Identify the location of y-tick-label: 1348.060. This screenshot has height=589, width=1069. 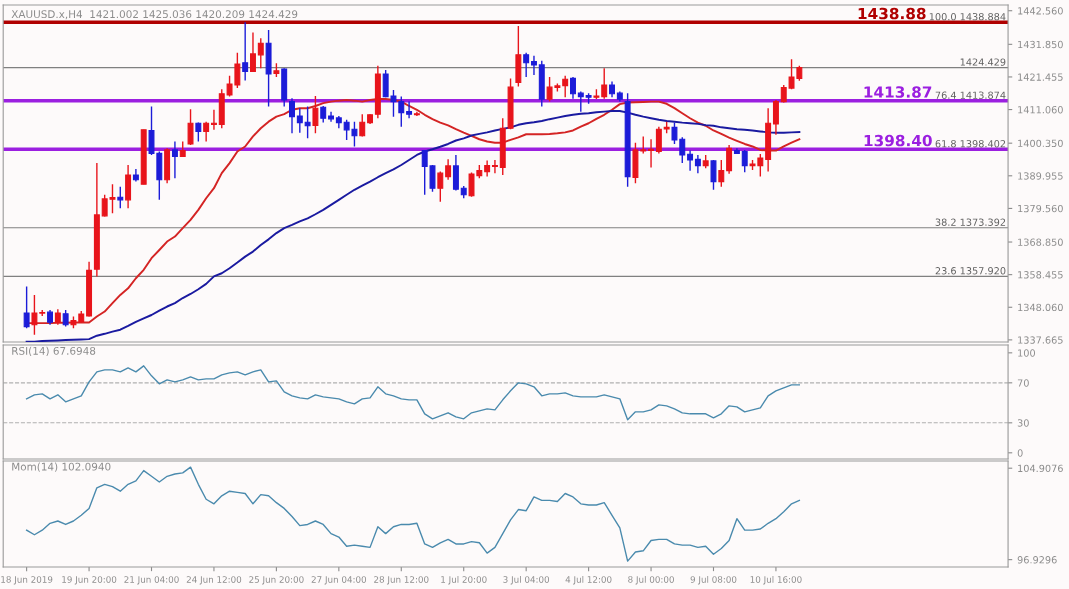
(1040, 307).